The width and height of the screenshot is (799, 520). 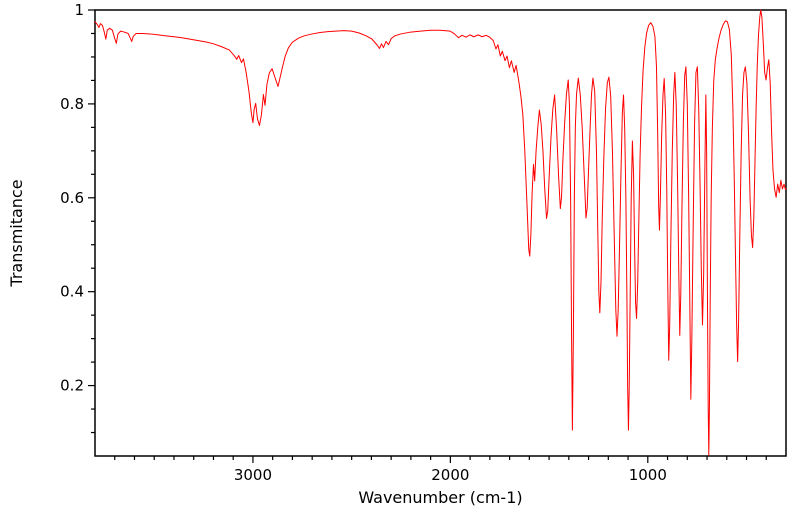 I want to click on y-axis-title: Transmitance, so click(x=16, y=233).